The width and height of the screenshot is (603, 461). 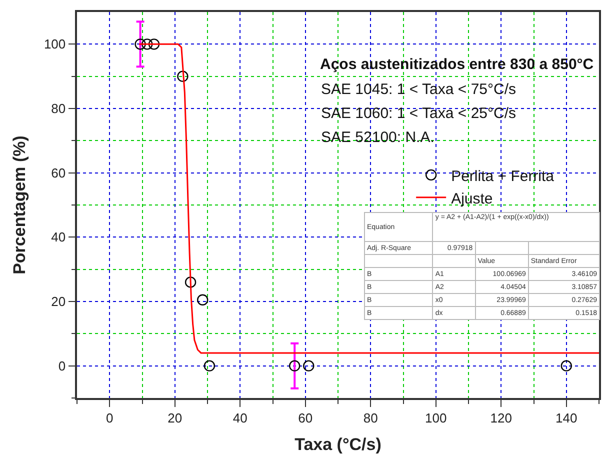 What do you see at coordinates (472, 199) in the screenshot?
I see `legend-label: Ajuste` at bounding box center [472, 199].